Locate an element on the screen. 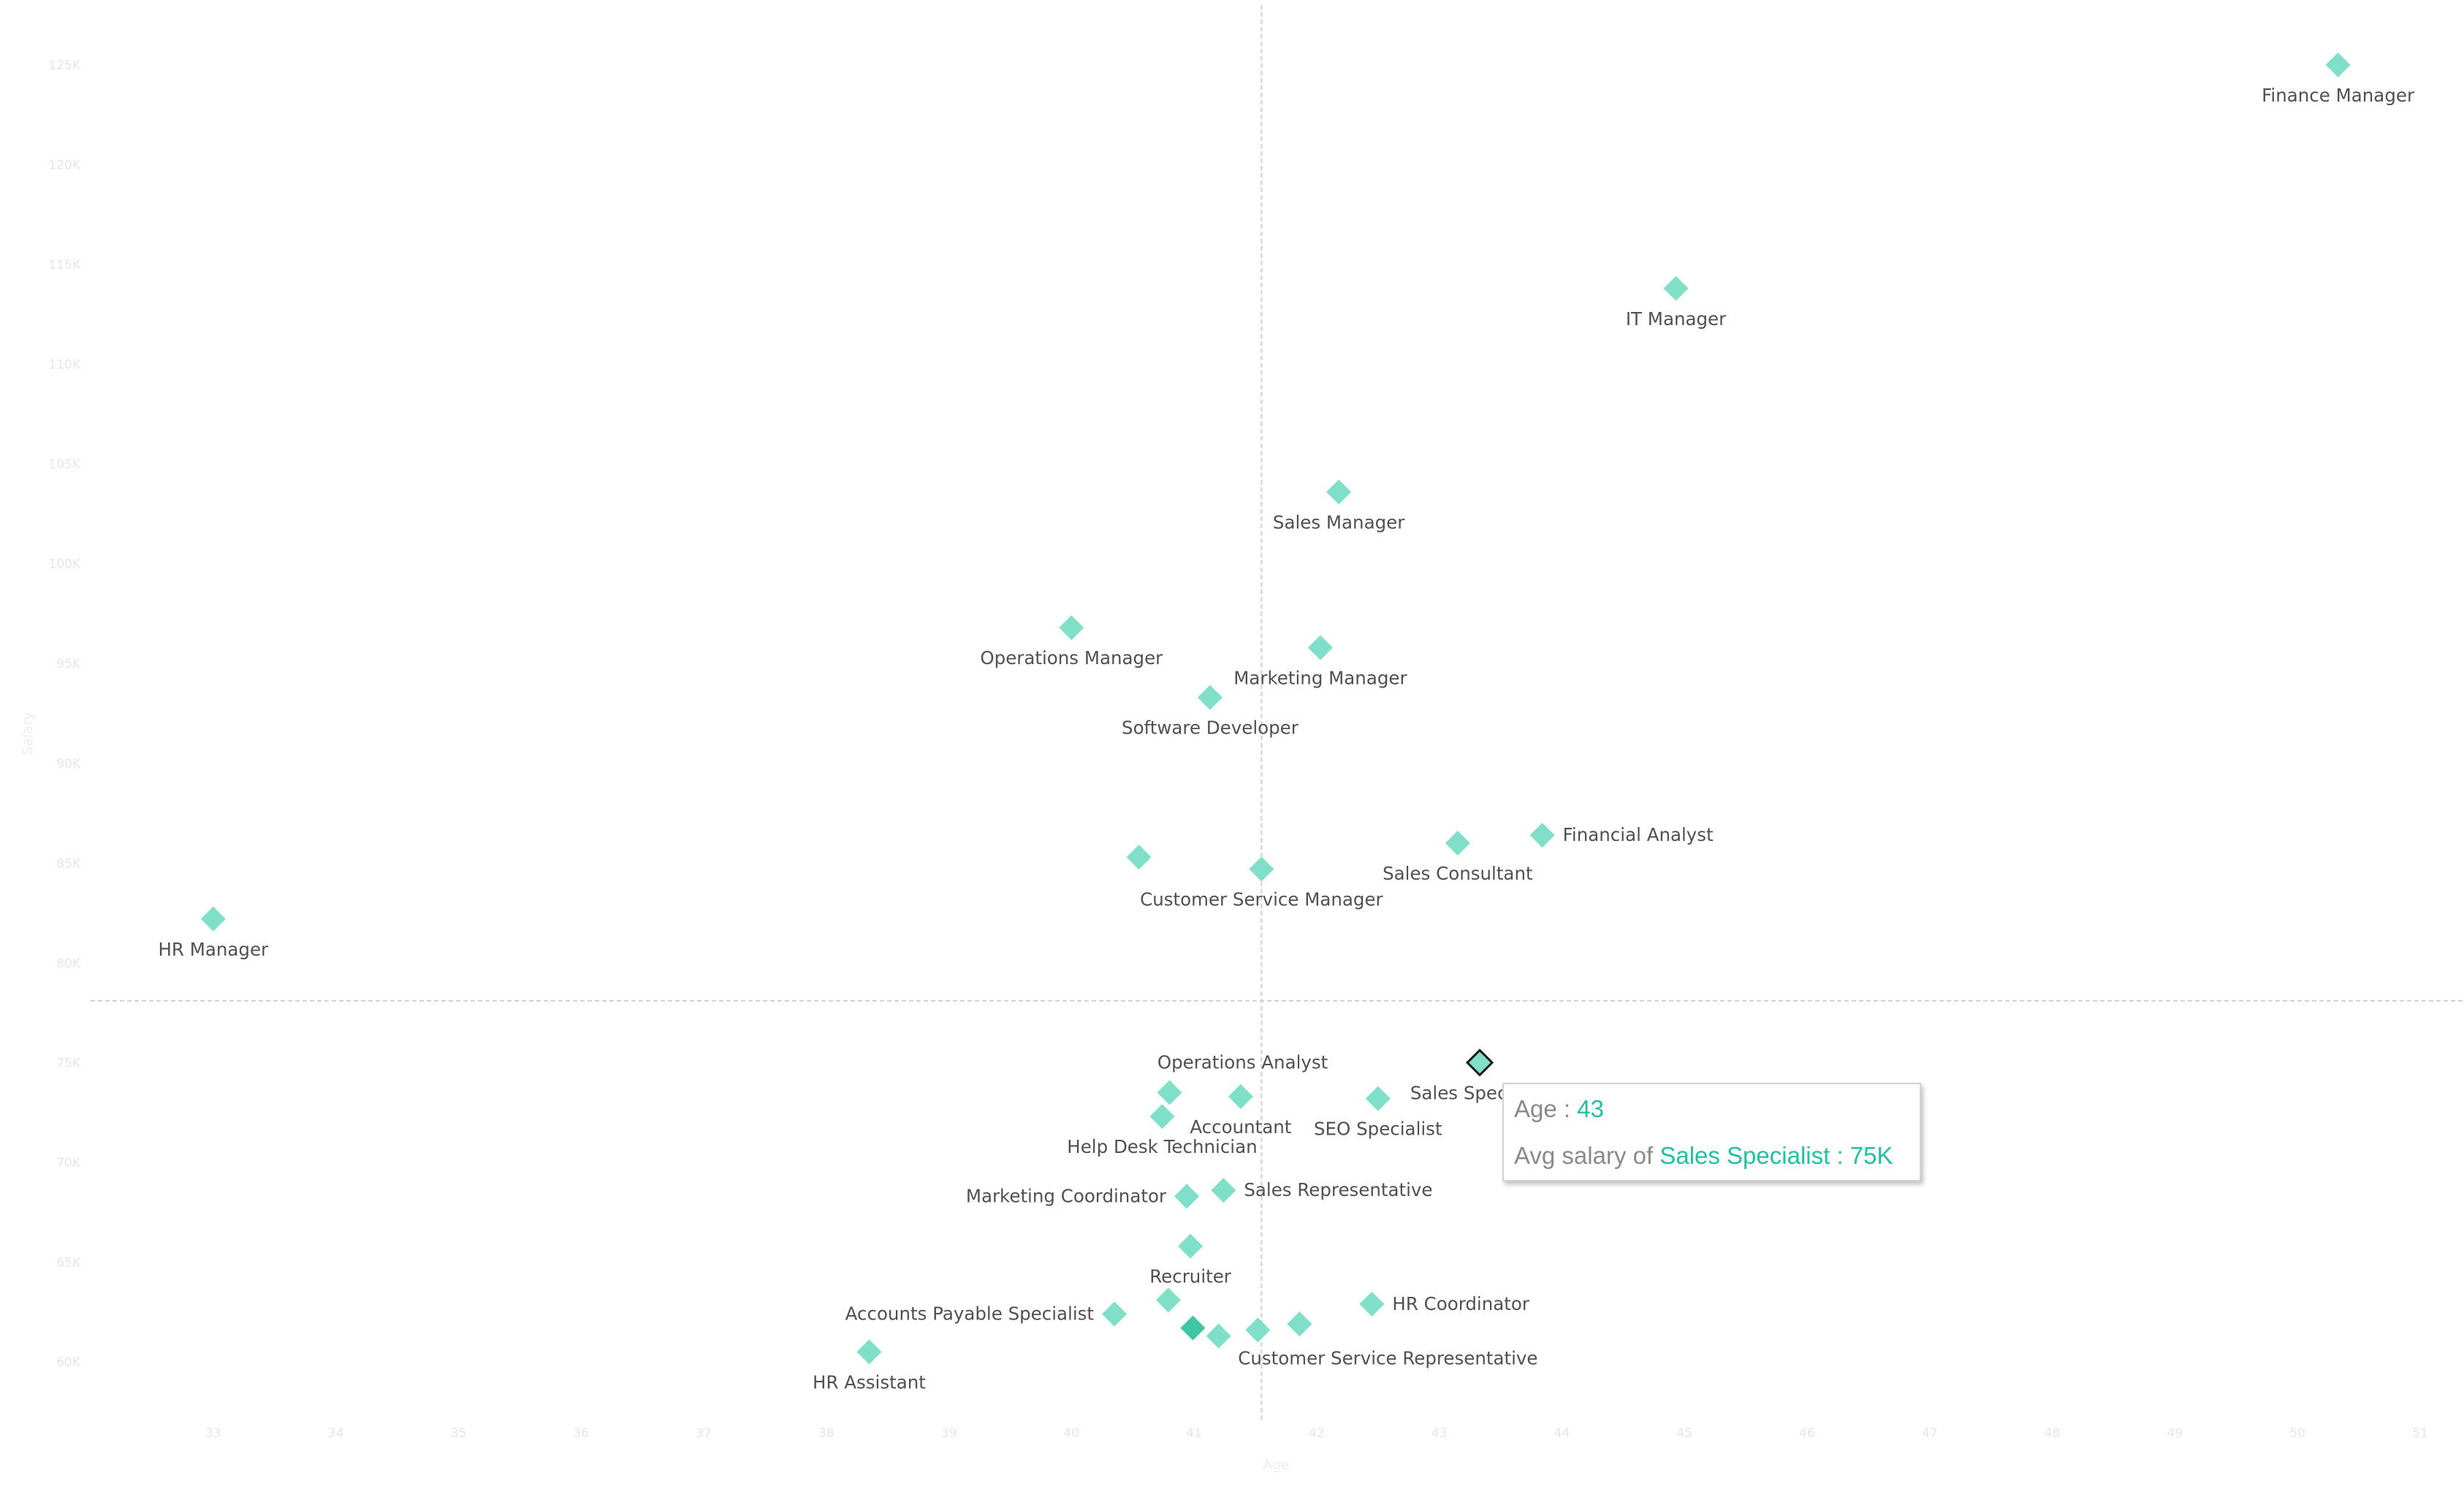  y-tick-label: 95K is located at coordinates (68, 664).